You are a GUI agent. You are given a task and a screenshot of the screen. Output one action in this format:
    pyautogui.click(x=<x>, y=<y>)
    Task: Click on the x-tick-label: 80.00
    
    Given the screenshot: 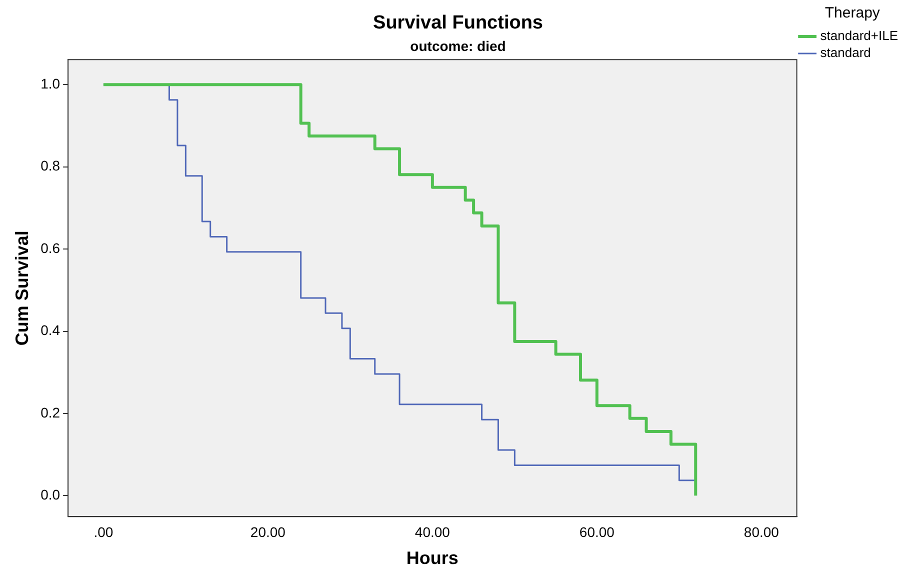 What is the action you would take?
    pyautogui.click(x=762, y=532)
    